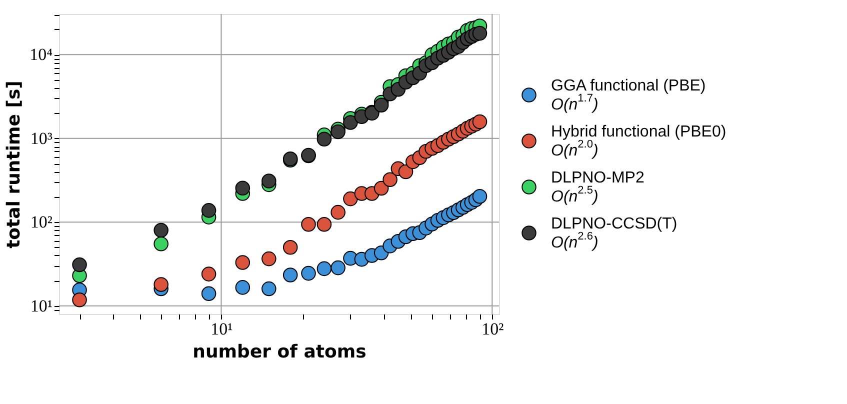 This screenshot has height=404, width=847. What do you see at coordinates (41, 222) in the screenshot?
I see `y-tick-label: 10²` at bounding box center [41, 222].